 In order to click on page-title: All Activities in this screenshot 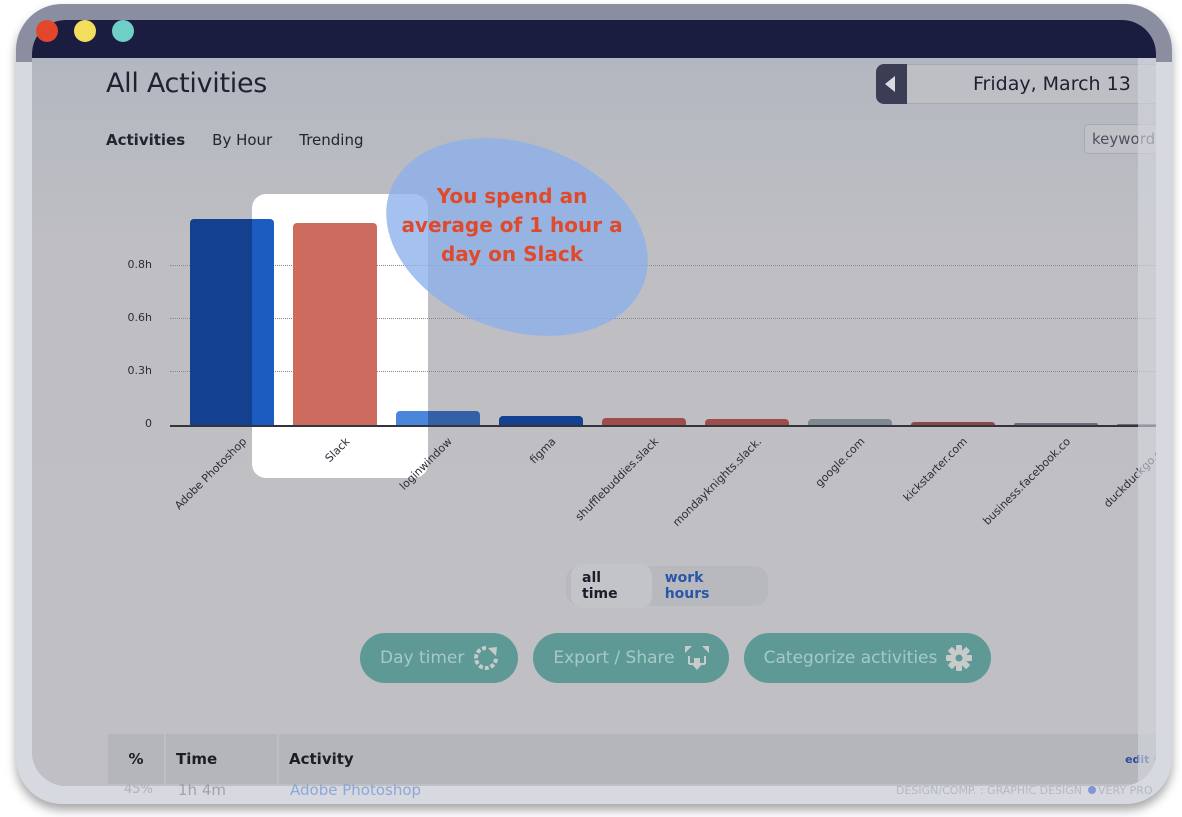, I will do `click(187, 83)`.